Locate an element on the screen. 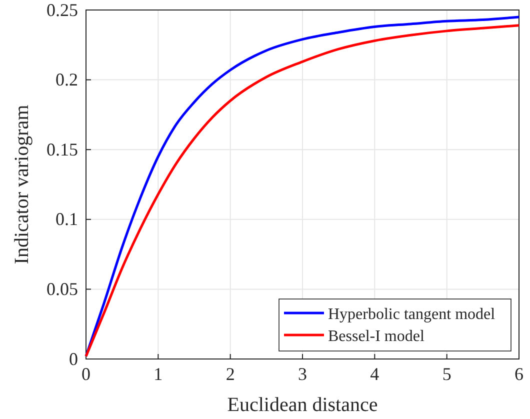 This screenshot has height=419, width=530. x-tick-label: 1 is located at coordinates (158, 374).